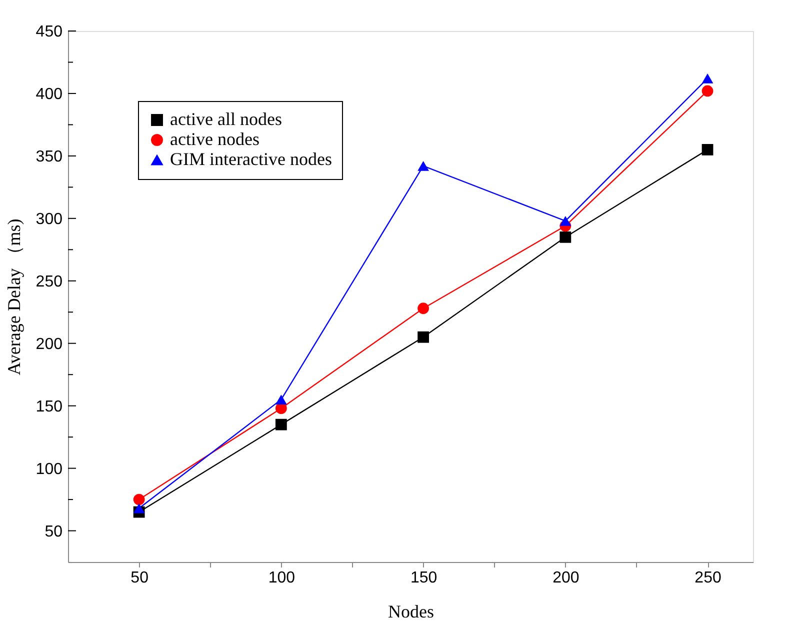  Describe the element at coordinates (566, 578) in the screenshot. I see `x-tick-label: 200` at that location.